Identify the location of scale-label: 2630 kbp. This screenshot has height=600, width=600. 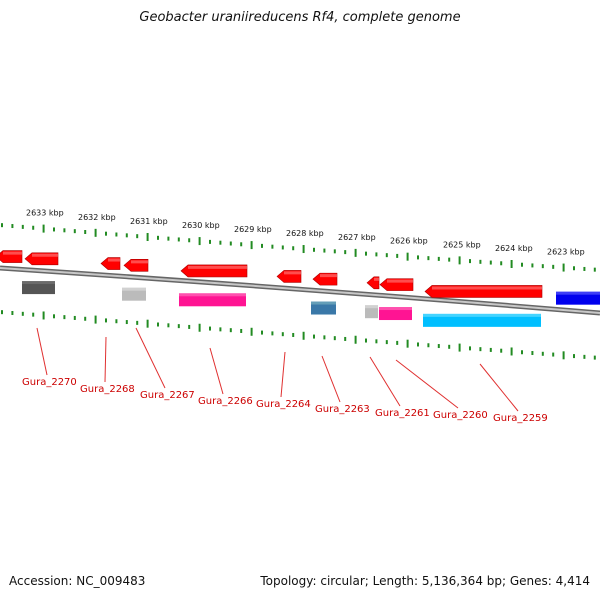
(201, 225).